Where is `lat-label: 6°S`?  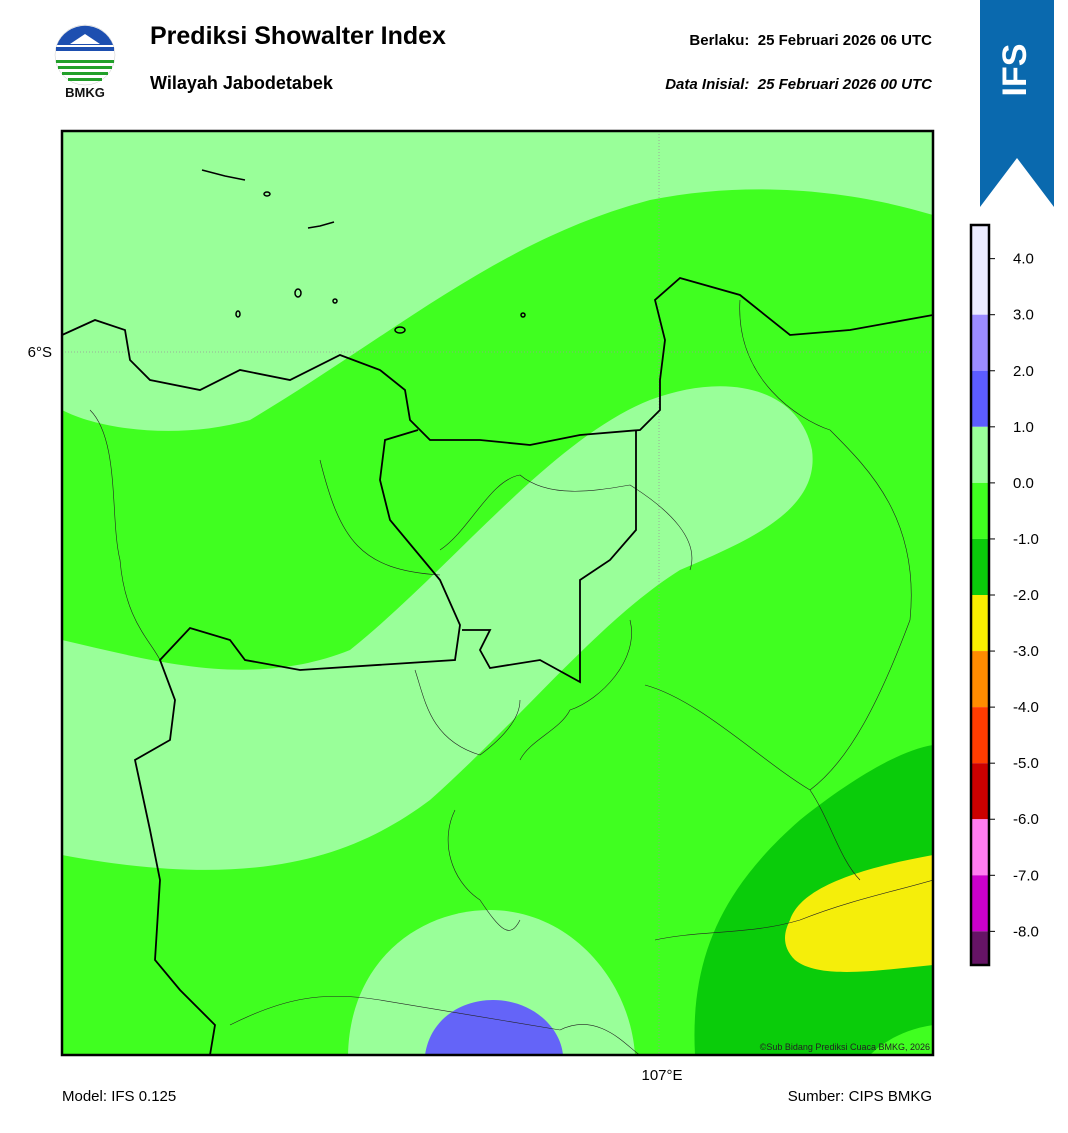 lat-label: 6°S is located at coordinates (40, 352).